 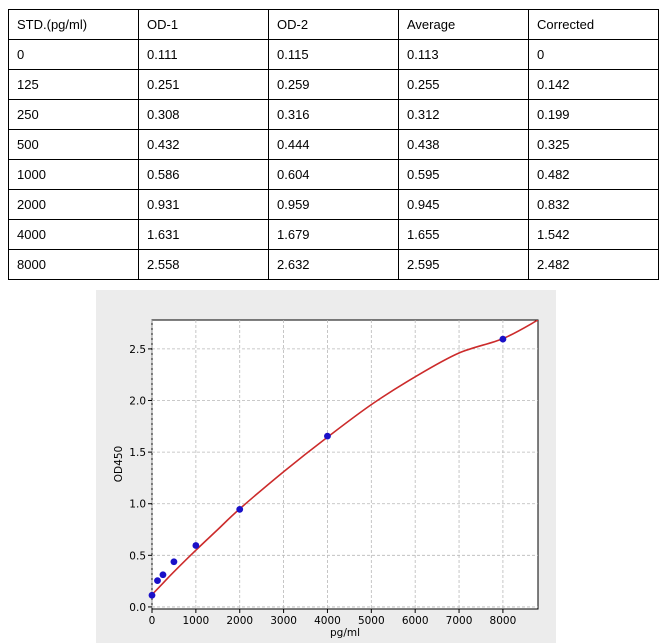 I want to click on table-cell: 0.945, so click(x=463, y=204).